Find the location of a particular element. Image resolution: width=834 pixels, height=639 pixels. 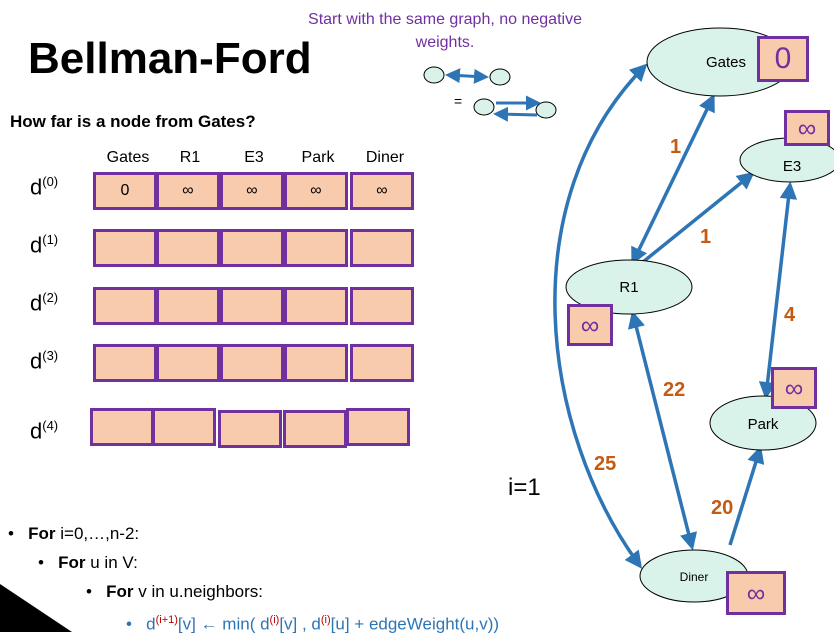

algo-line-2: • For u in V: is located at coordinates (88, 562).